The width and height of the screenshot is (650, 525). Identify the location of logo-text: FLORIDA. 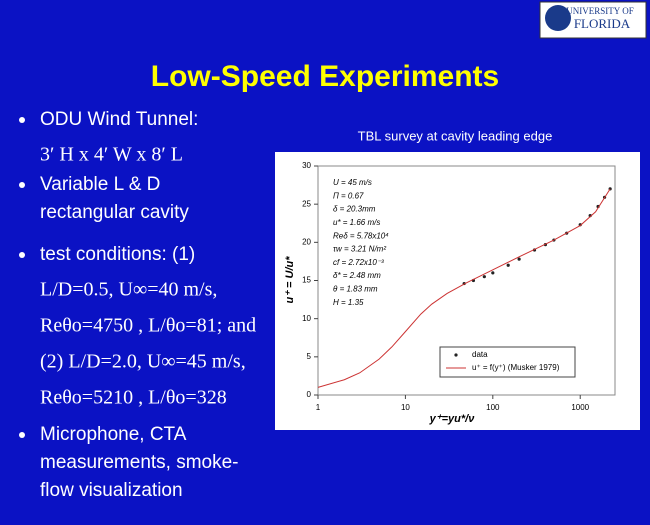
(602, 23).